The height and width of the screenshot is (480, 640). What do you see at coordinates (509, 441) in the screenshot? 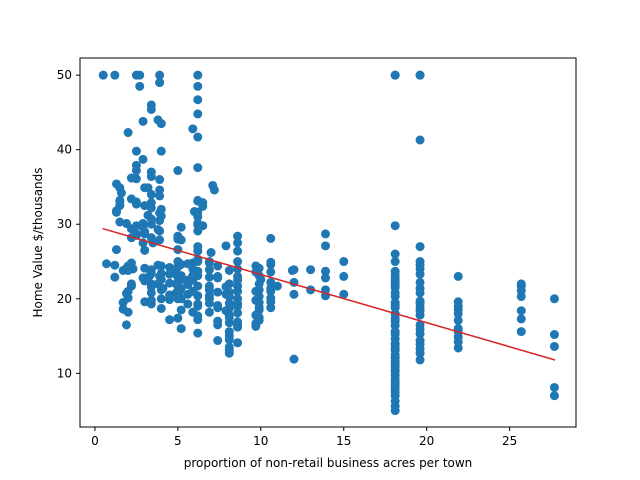
I see `x-tick-label: 25` at bounding box center [509, 441].